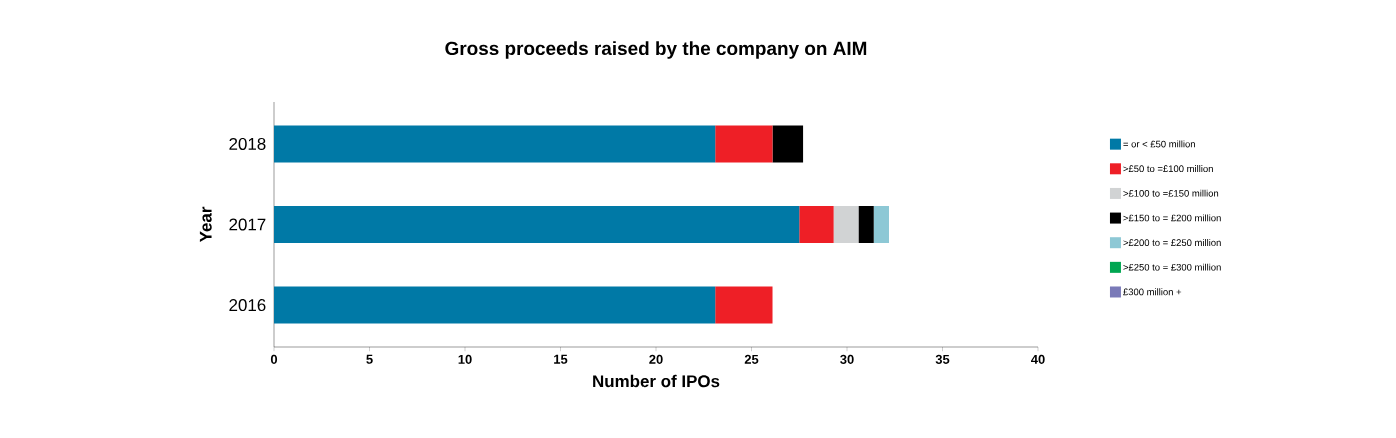 This screenshot has height=438, width=1396. I want to click on x-tick-label: 30, so click(847, 359).